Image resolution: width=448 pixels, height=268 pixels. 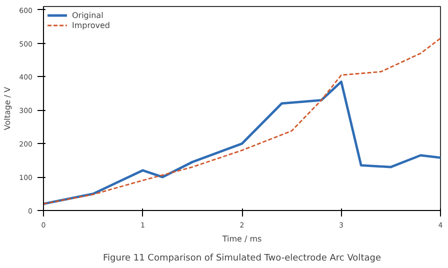 What do you see at coordinates (241, 239) in the screenshot?
I see `x-axis-title: Time / ms` at bounding box center [241, 239].